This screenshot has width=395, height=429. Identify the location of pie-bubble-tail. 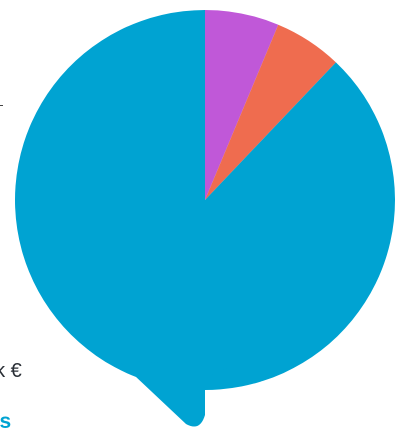
(174, 393).